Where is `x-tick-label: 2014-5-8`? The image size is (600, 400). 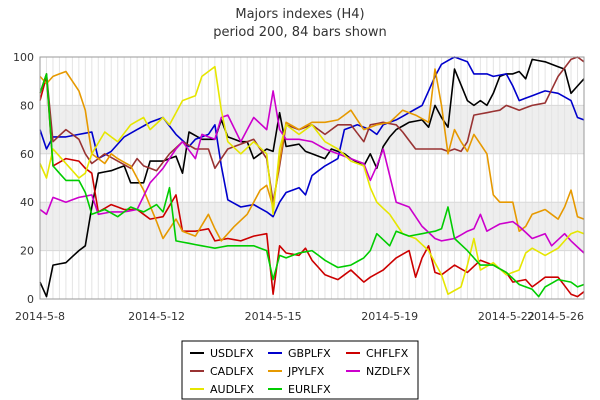
x-tick-label: 2014-5-8 is located at coordinates (40, 316).